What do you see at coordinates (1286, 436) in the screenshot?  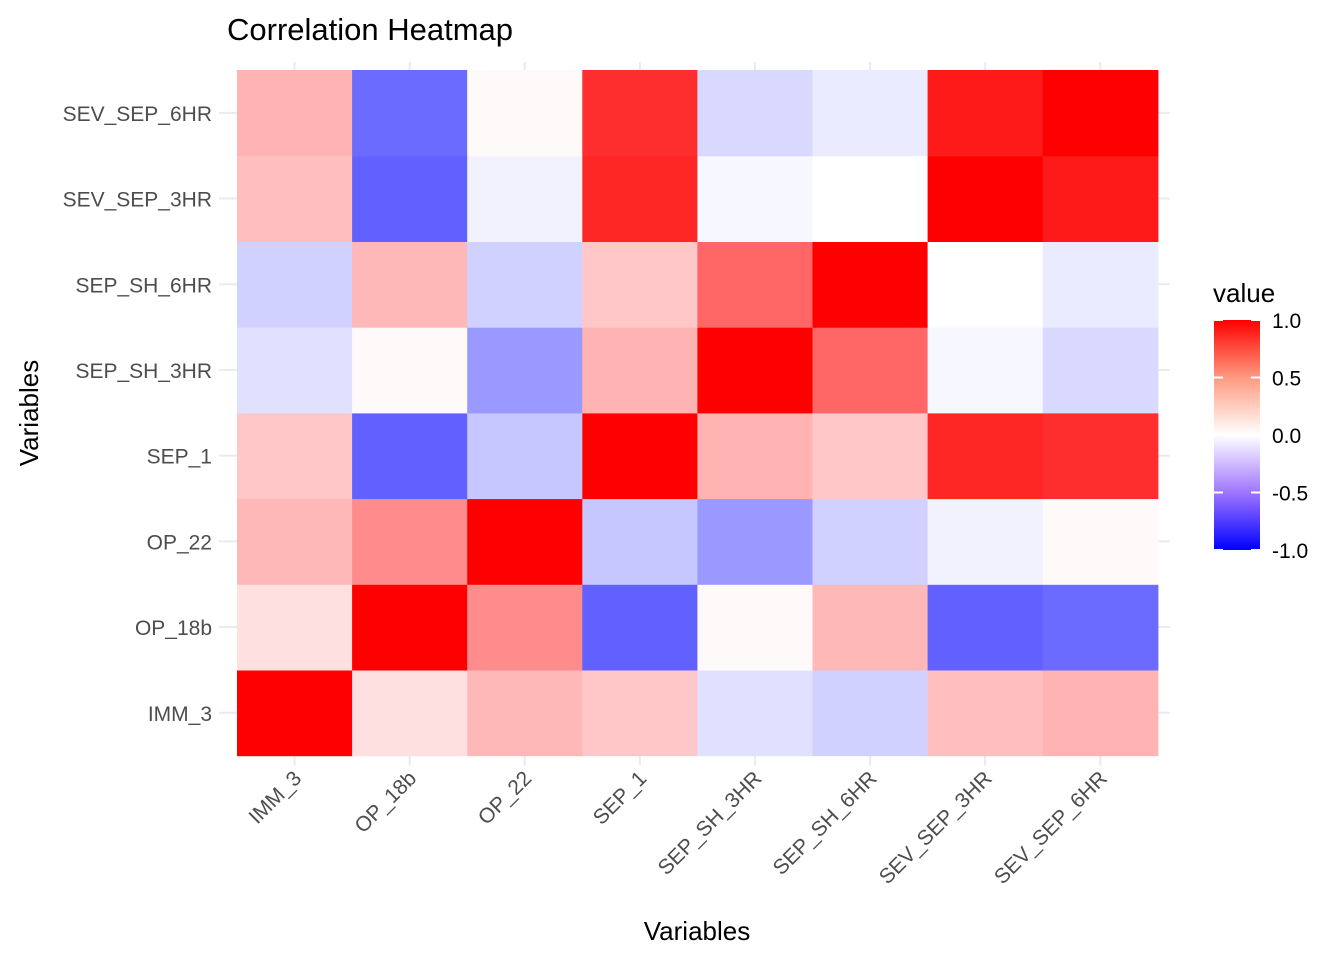 I see `legend-tick-label: 0.0` at bounding box center [1286, 436].